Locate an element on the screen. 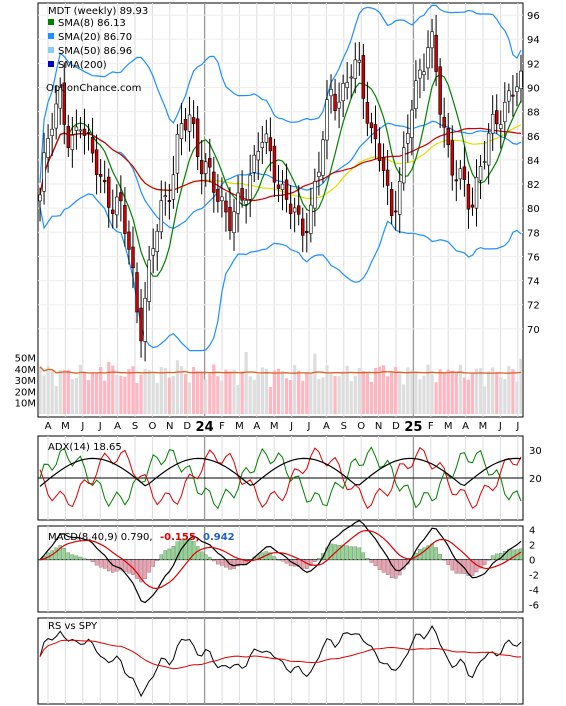  sma-long-line is located at coordinates (280, 164).